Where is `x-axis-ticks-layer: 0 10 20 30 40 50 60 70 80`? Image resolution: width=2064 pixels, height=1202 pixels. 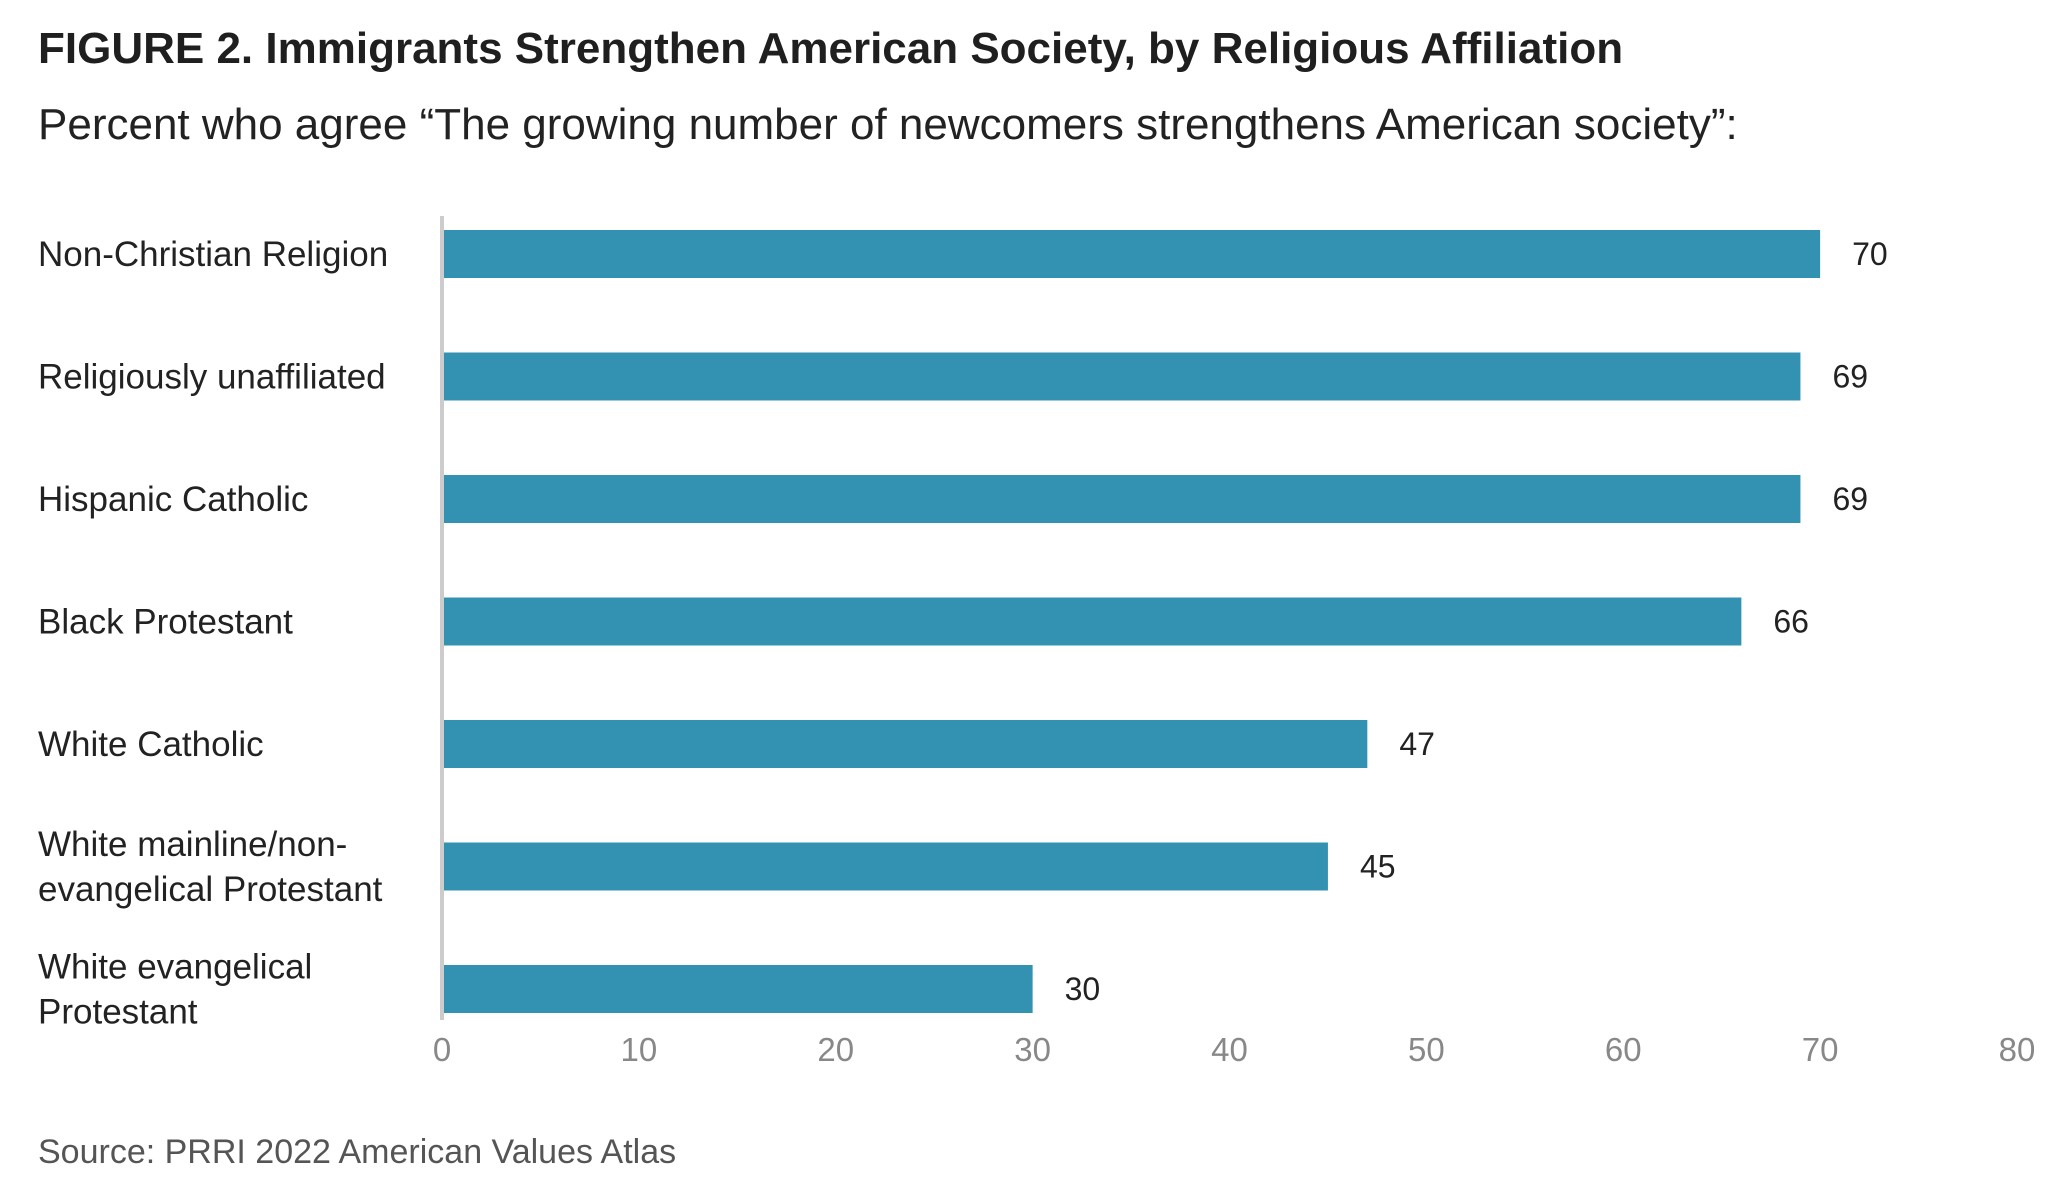
x-axis-ticks-layer: 0 10 20 30 40 50 60 70 80 is located at coordinates (1234, 1049).